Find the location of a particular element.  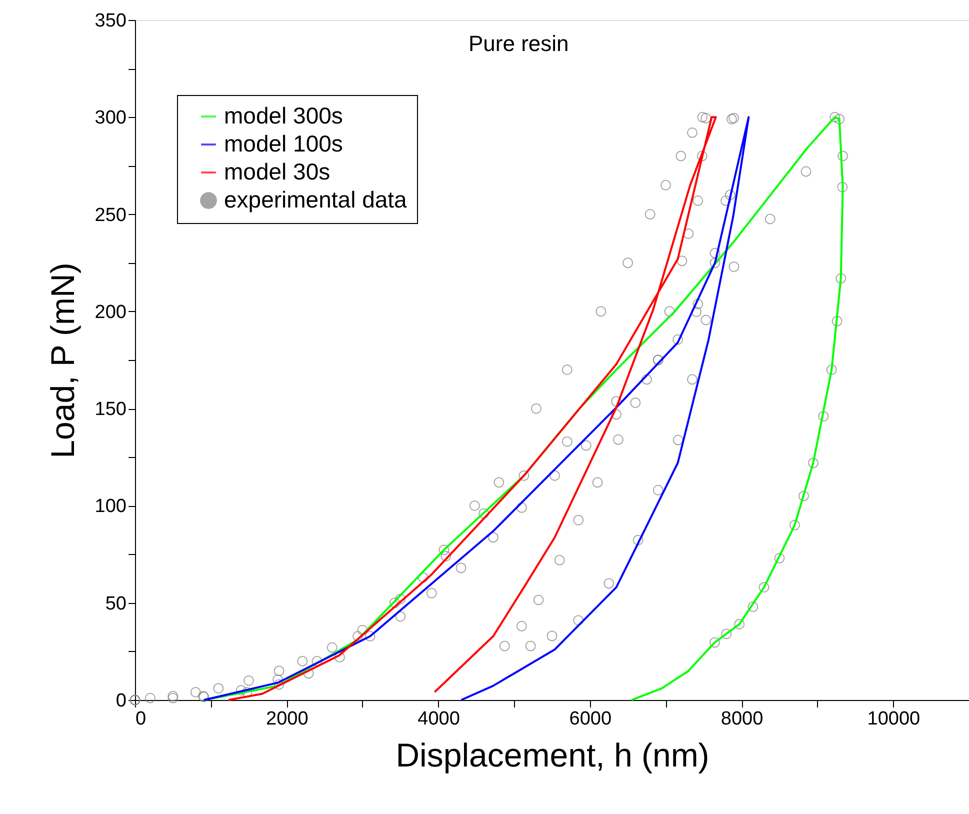

y-tick-label: 50 is located at coordinates (115, 603).